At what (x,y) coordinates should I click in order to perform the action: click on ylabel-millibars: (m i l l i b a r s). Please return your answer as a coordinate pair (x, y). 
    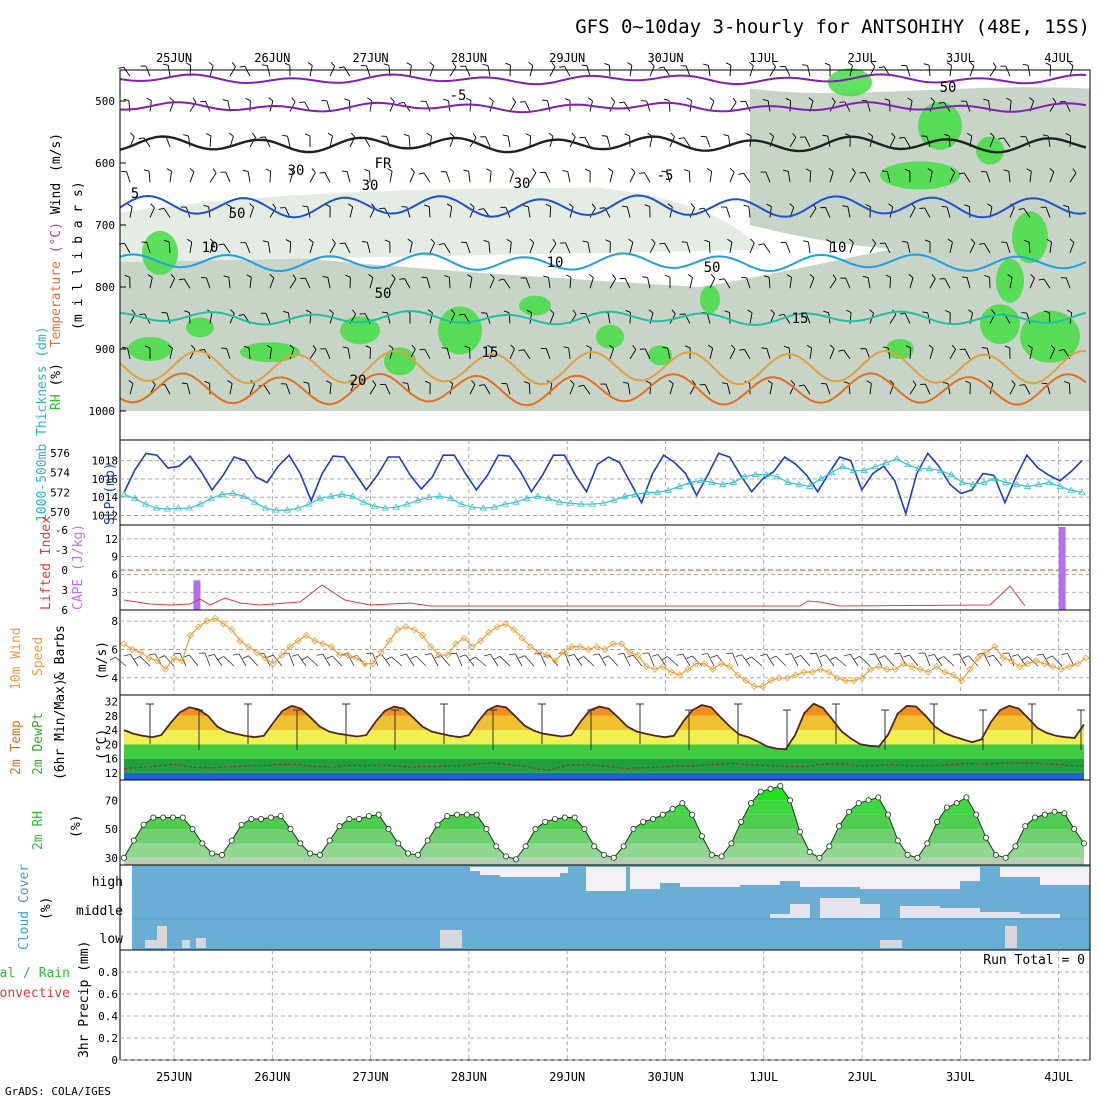
    Looking at the image, I should click on (78, 255).